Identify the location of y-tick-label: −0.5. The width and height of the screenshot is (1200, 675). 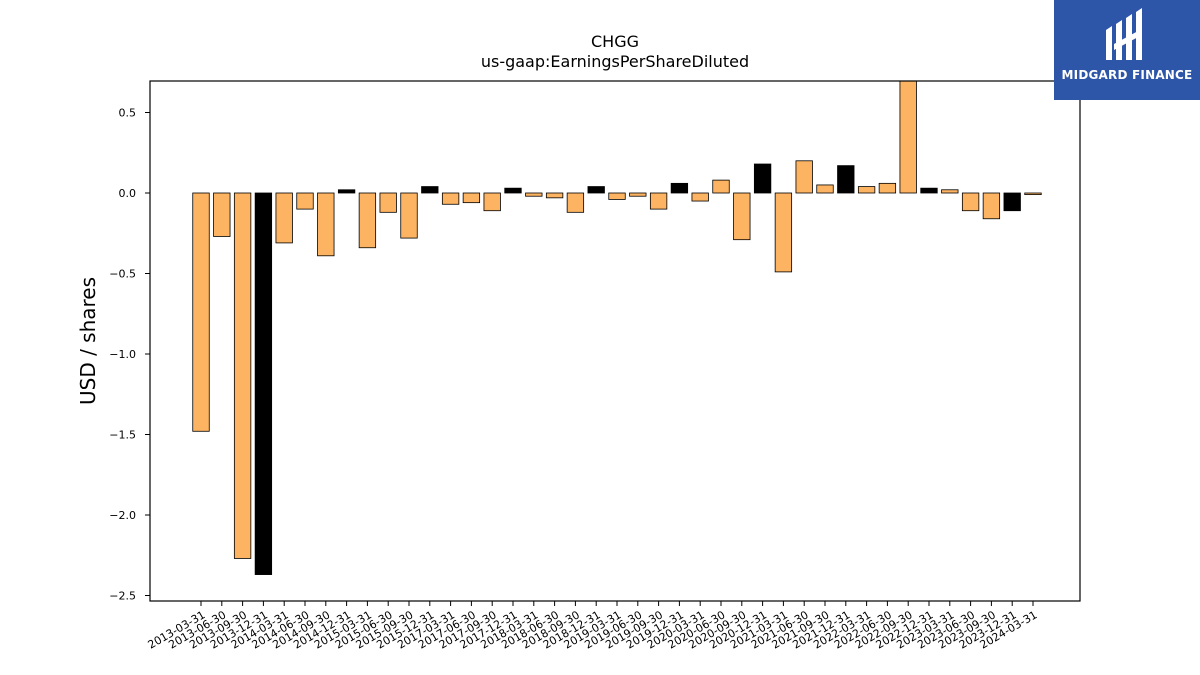
(122, 274).